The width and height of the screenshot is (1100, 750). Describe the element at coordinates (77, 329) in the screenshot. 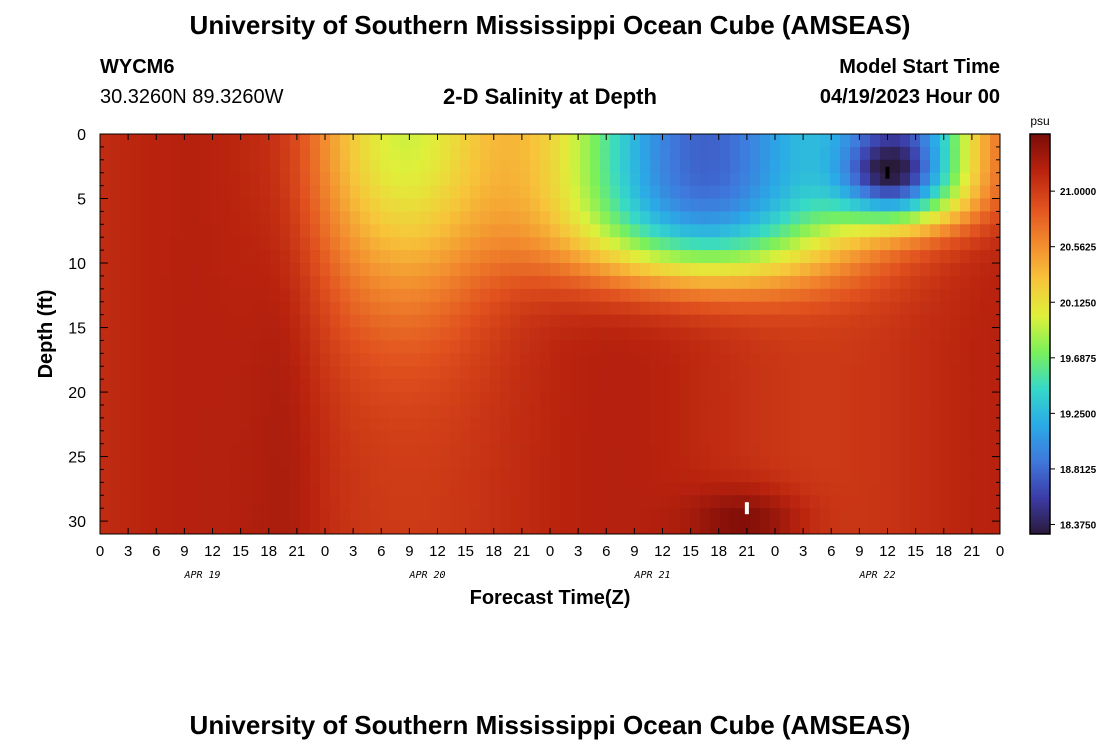

I see `y-tick-label: 15` at that location.